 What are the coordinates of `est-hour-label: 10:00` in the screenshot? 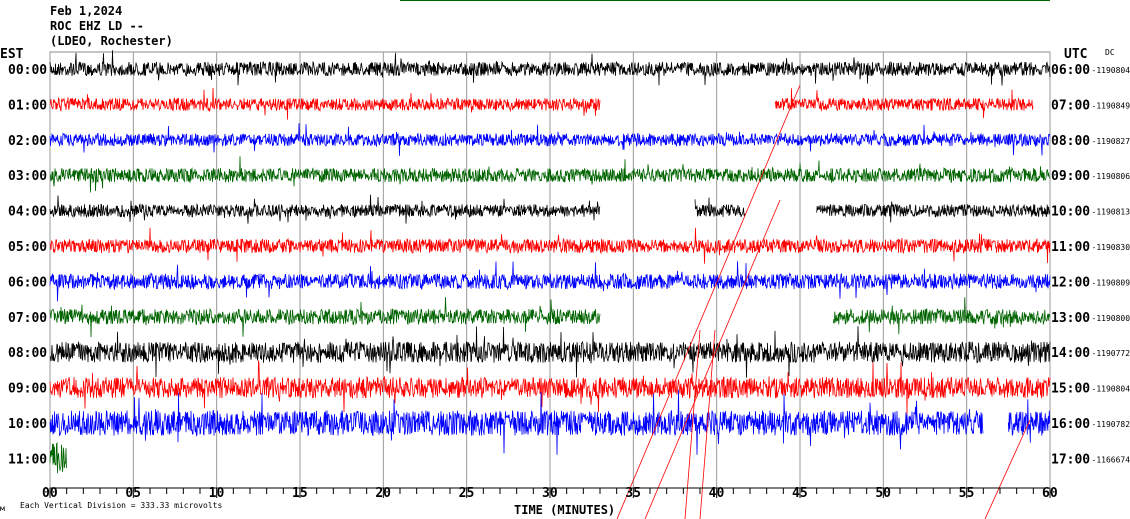 It's located at (27, 424).